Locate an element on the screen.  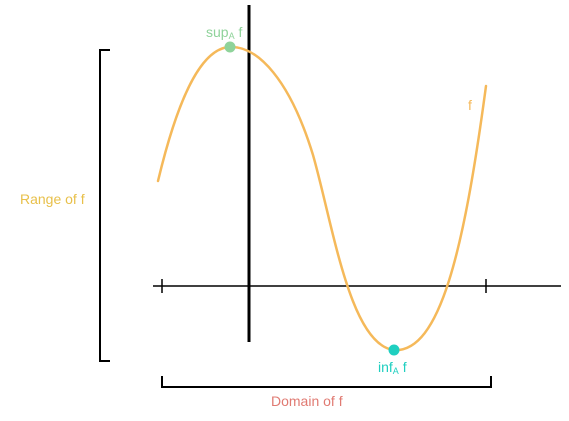
domain-label: Domain of f is located at coordinates (307, 401).